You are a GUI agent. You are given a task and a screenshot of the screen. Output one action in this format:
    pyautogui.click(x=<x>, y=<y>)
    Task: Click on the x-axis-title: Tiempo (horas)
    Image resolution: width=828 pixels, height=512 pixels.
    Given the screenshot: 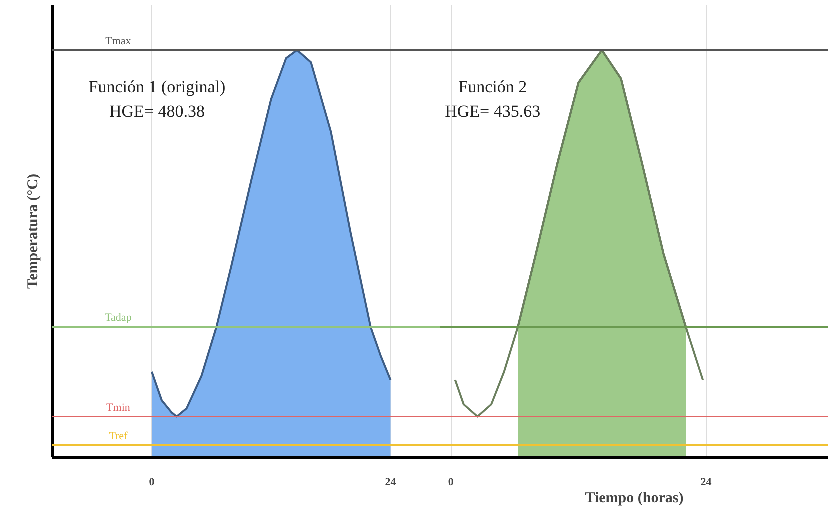 What is the action you would take?
    pyautogui.click(x=634, y=498)
    